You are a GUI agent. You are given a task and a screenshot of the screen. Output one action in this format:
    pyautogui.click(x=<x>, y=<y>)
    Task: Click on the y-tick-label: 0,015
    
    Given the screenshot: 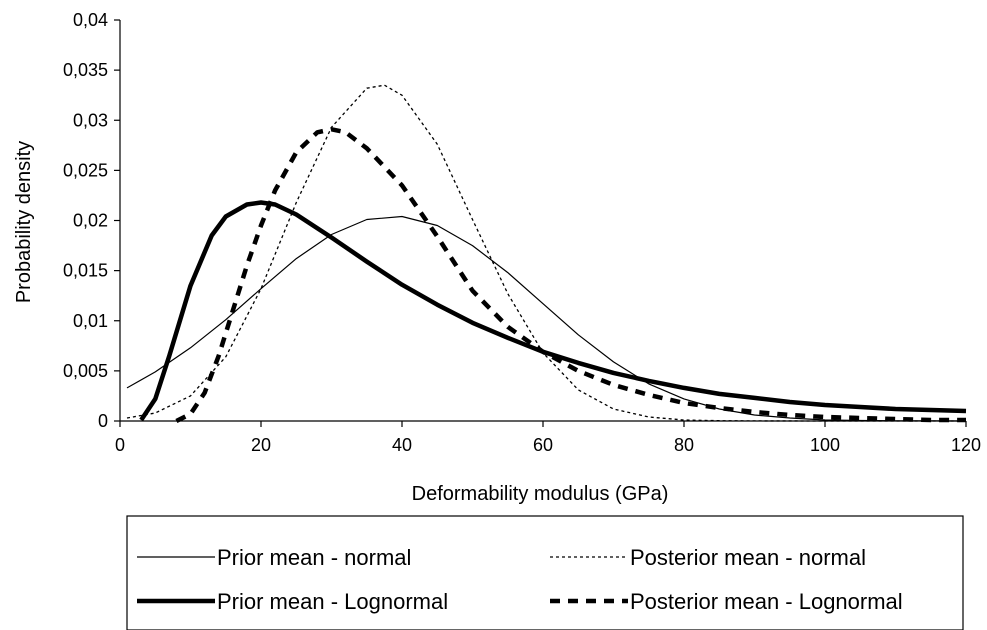 What is the action you would take?
    pyautogui.click(x=85, y=271)
    